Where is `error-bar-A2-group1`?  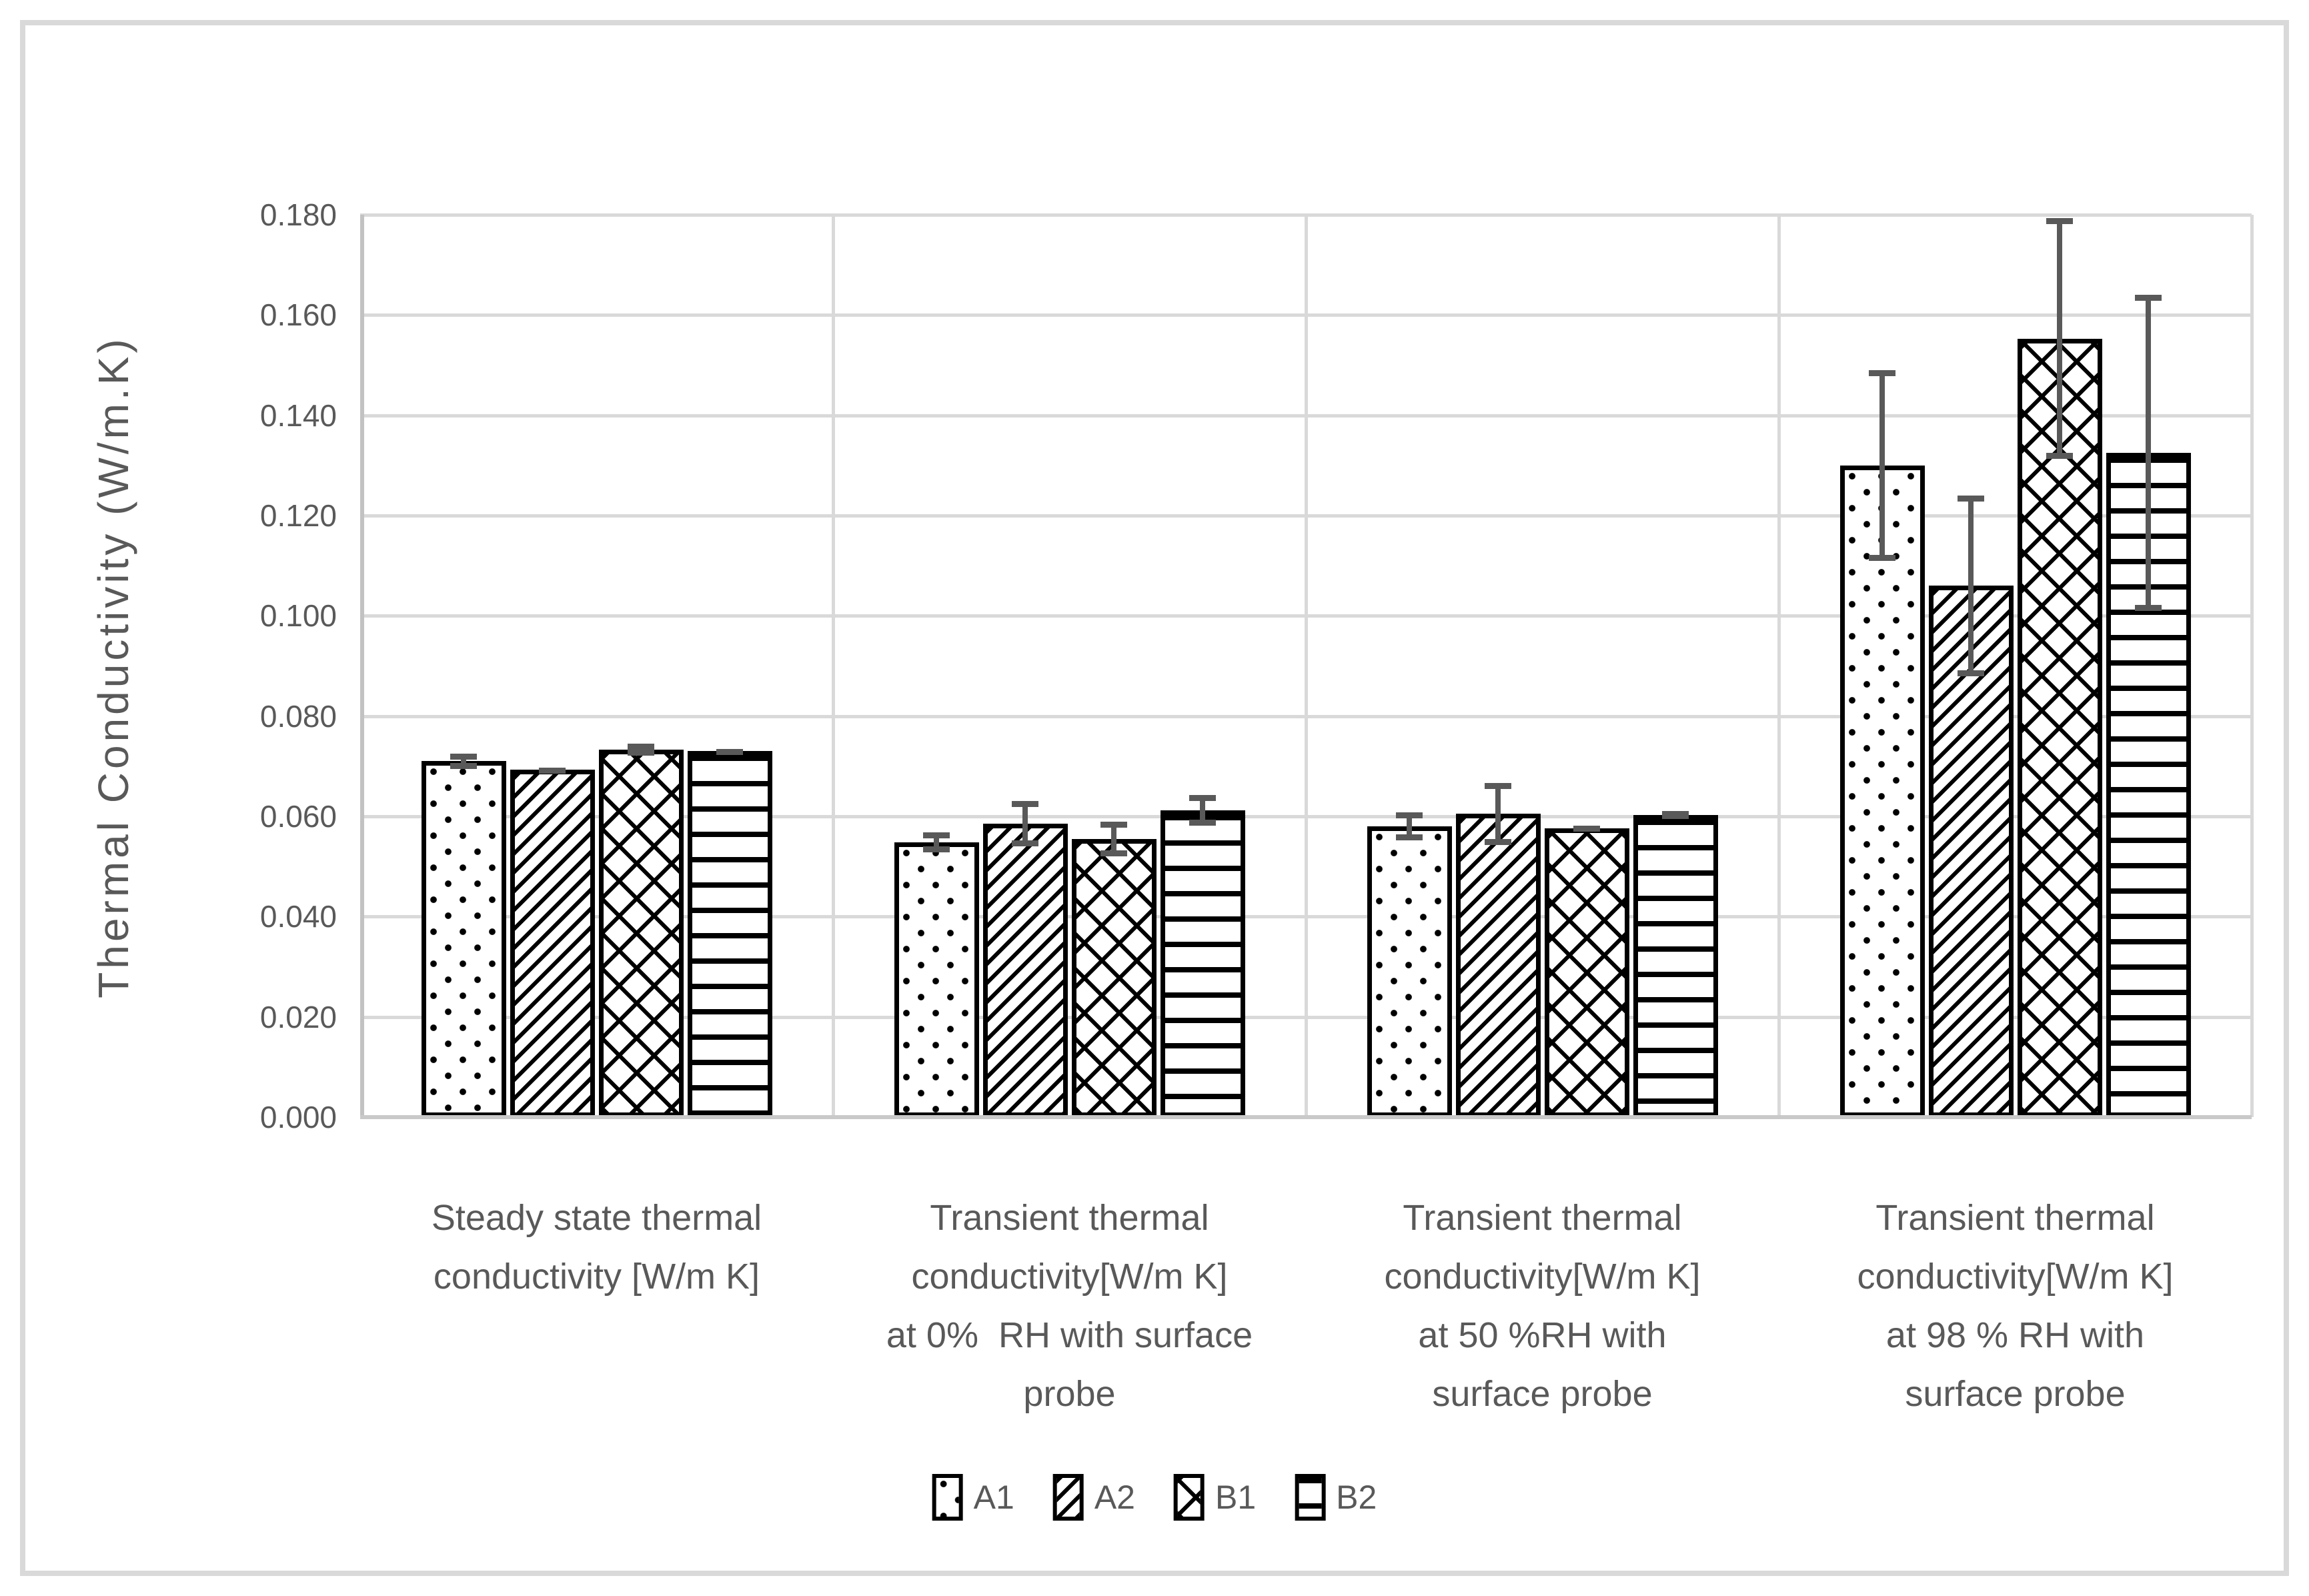 error-bar-A2-group1 is located at coordinates (552, 771).